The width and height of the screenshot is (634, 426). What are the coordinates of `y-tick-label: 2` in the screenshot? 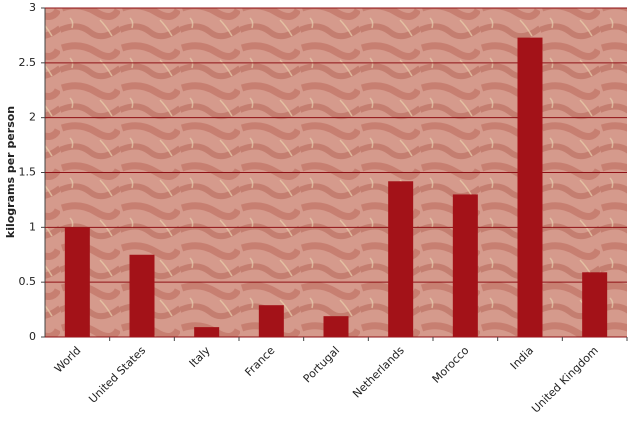 It's located at (32, 117).